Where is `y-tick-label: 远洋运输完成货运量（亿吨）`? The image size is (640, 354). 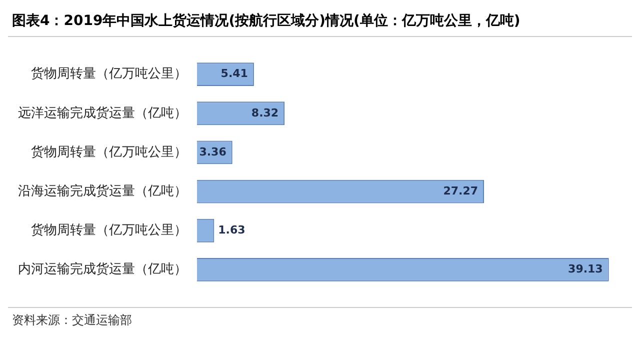
y-tick-label: 远洋运输完成货运量（亿吨） is located at coordinates (102, 112).